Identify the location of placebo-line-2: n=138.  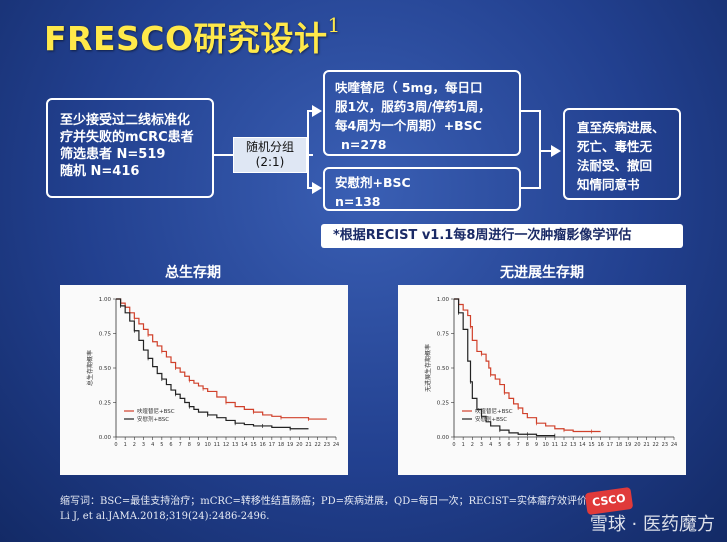
(358, 201).